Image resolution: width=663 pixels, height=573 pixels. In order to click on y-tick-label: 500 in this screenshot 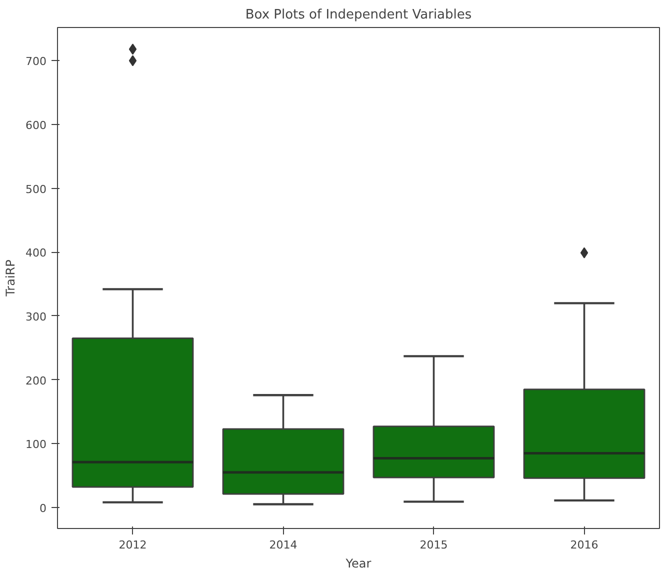, I will do `click(36, 189)`.